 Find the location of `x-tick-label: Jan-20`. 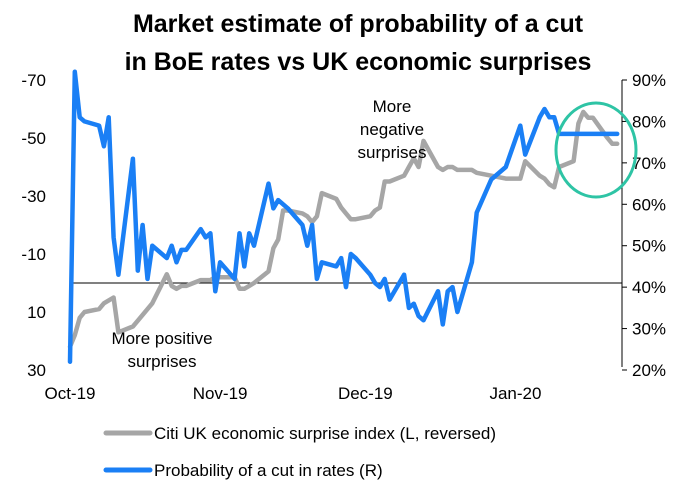

x-tick-label: Jan-20 is located at coordinates (515, 393).